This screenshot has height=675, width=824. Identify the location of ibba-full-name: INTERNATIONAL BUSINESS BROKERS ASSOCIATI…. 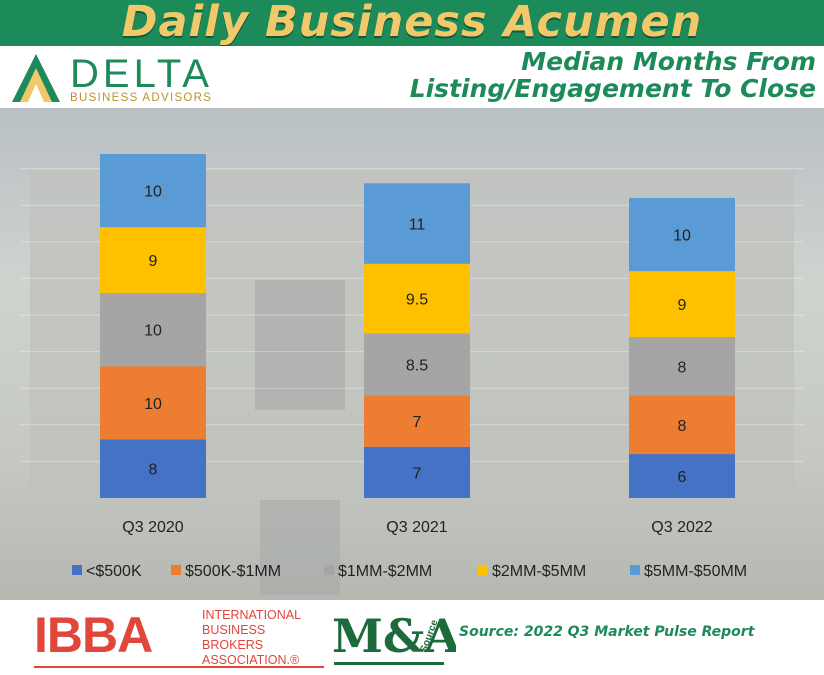
(263, 638).